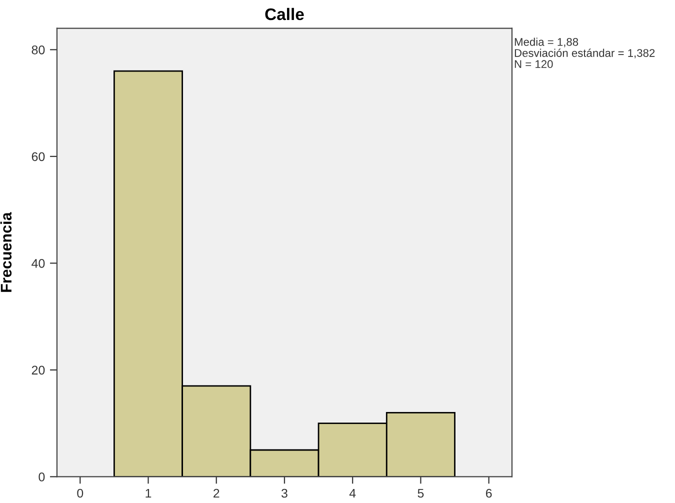  Describe the element at coordinates (38, 263) in the screenshot. I see `y-tick-label: 40` at that location.